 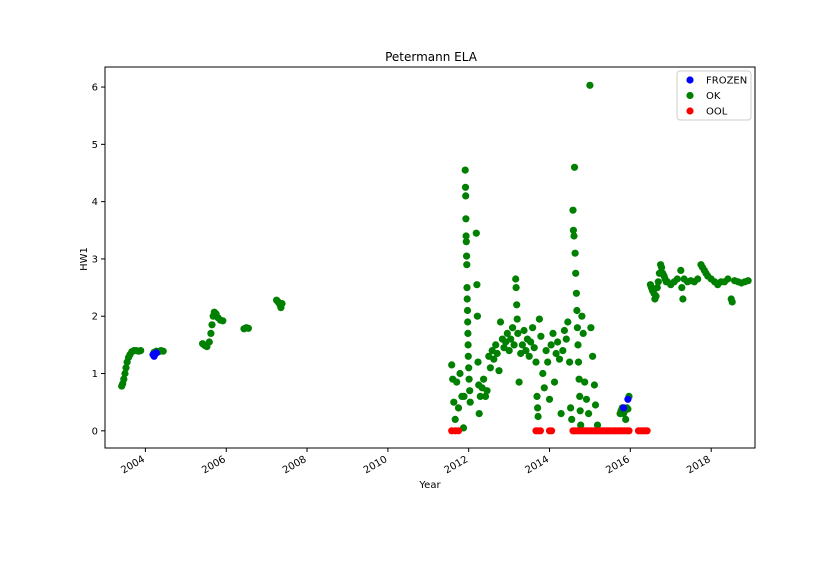 What do you see at coordinates (690, 95) in the screenshot?
I see `legend-marker-ok` at bounding box center [690, 95].